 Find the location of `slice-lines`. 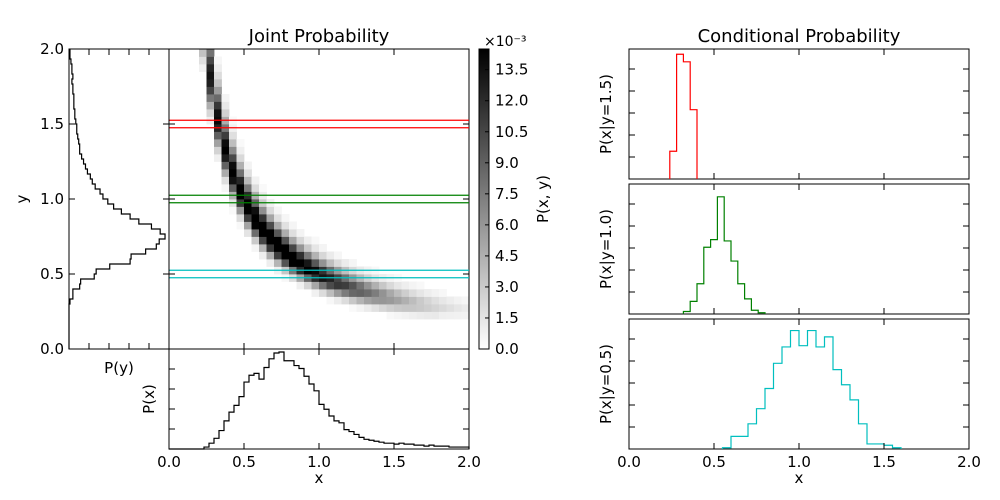

slice-lines is located at coordinates (319, 199).